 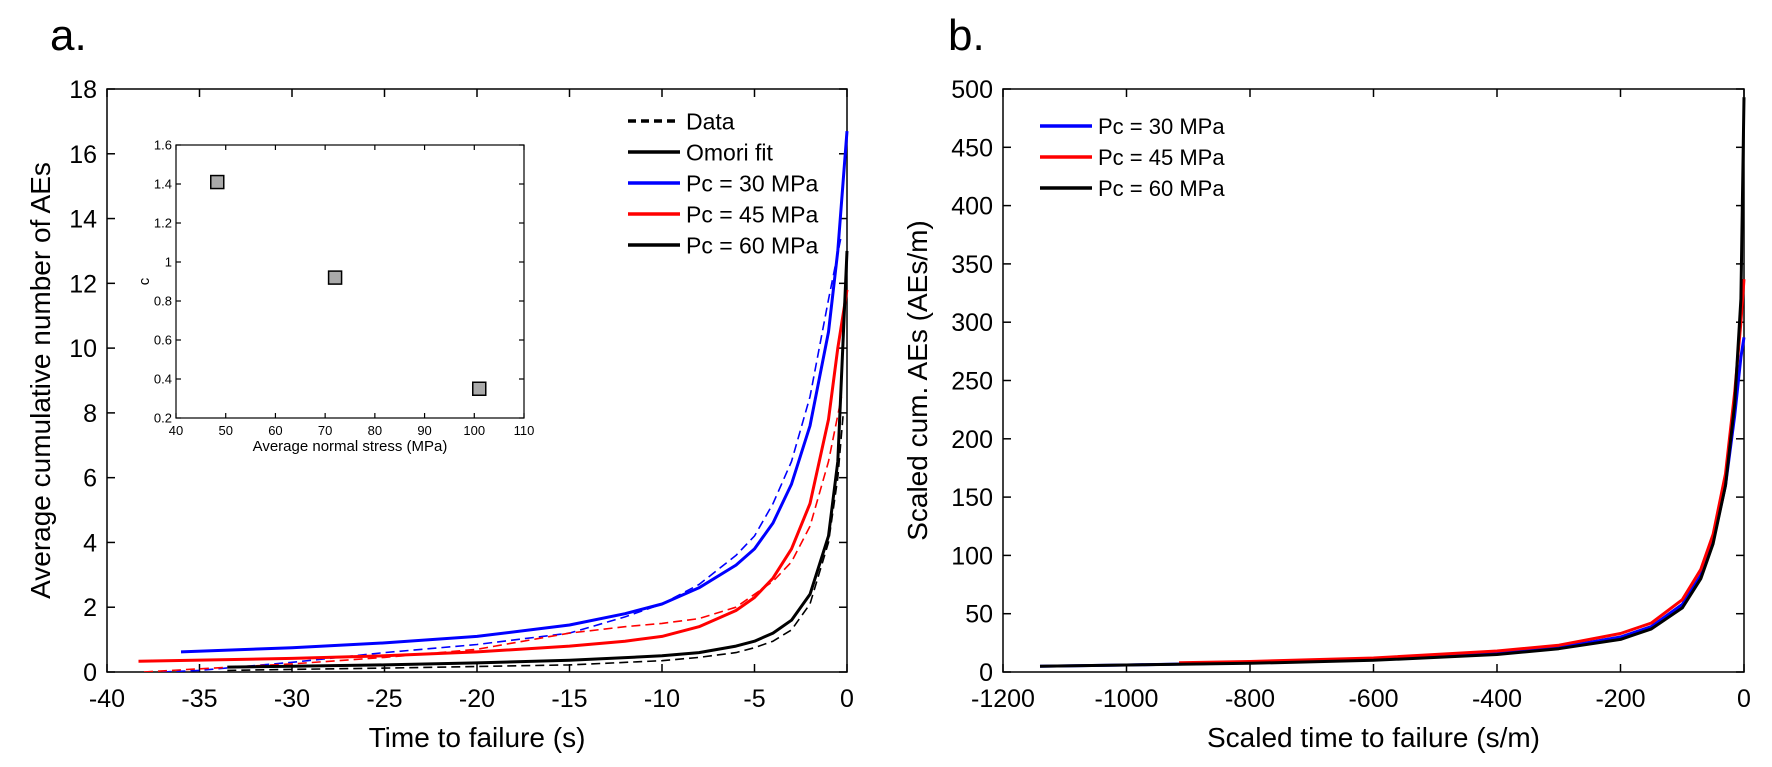 What do you see at coordinates (168, 262) in the screenshot?
I see `inset-y-tick-label: 1` at bounding box center [168, 262].